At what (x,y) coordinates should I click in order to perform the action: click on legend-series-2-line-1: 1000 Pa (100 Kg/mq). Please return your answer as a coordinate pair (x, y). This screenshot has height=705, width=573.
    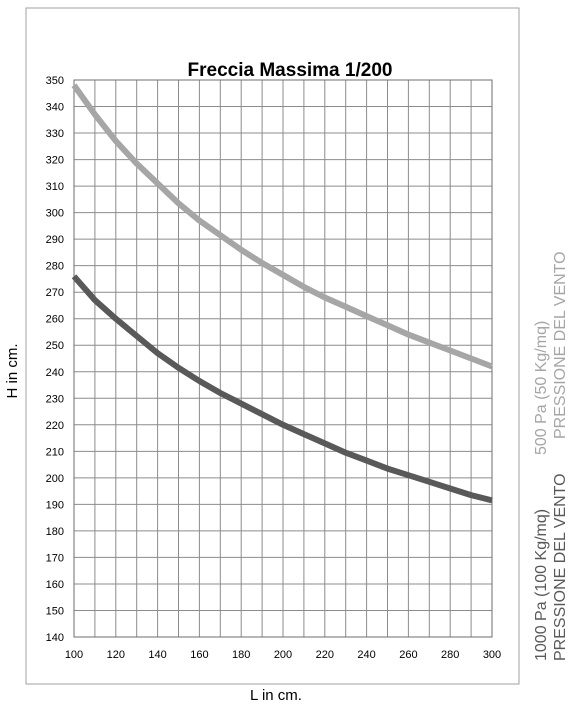
    Looking at the image, I should click on (541, 585).